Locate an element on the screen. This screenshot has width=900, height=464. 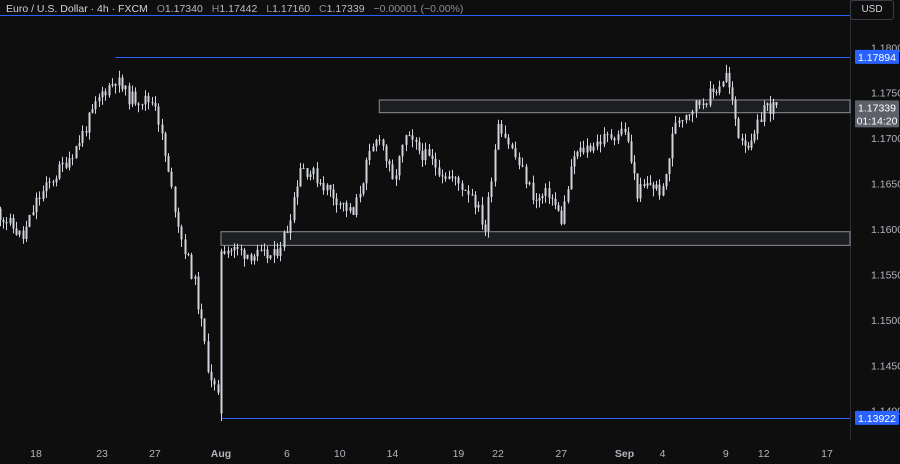
x-tick-label: 12 is located at coordinates (764, 454).